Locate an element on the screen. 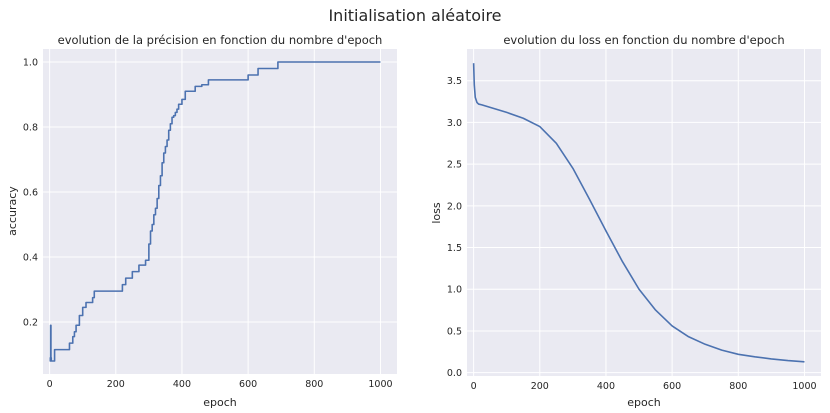  loss-y-tick-label: 2.5 is located at coordinates (454, 165).